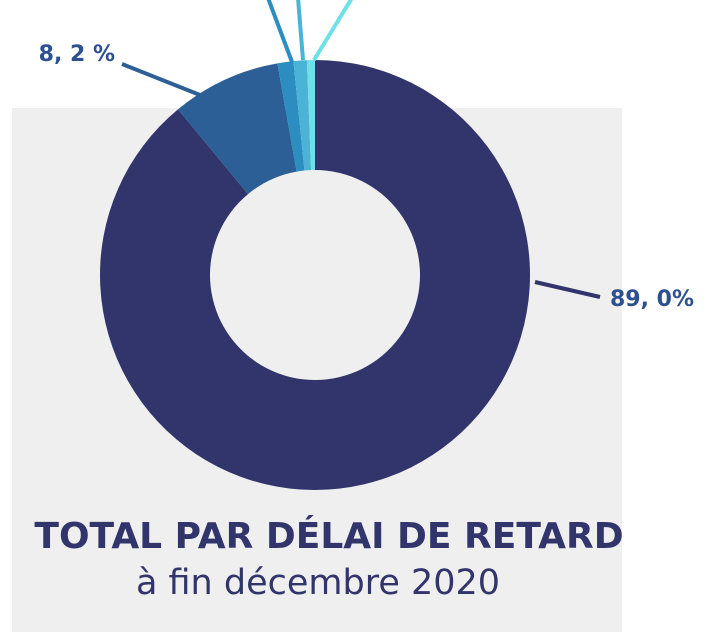  Describe the element at coordinates (318, 583) in the screenshot. I see `chart-subtitle: à fin décembre 2020` at that location.